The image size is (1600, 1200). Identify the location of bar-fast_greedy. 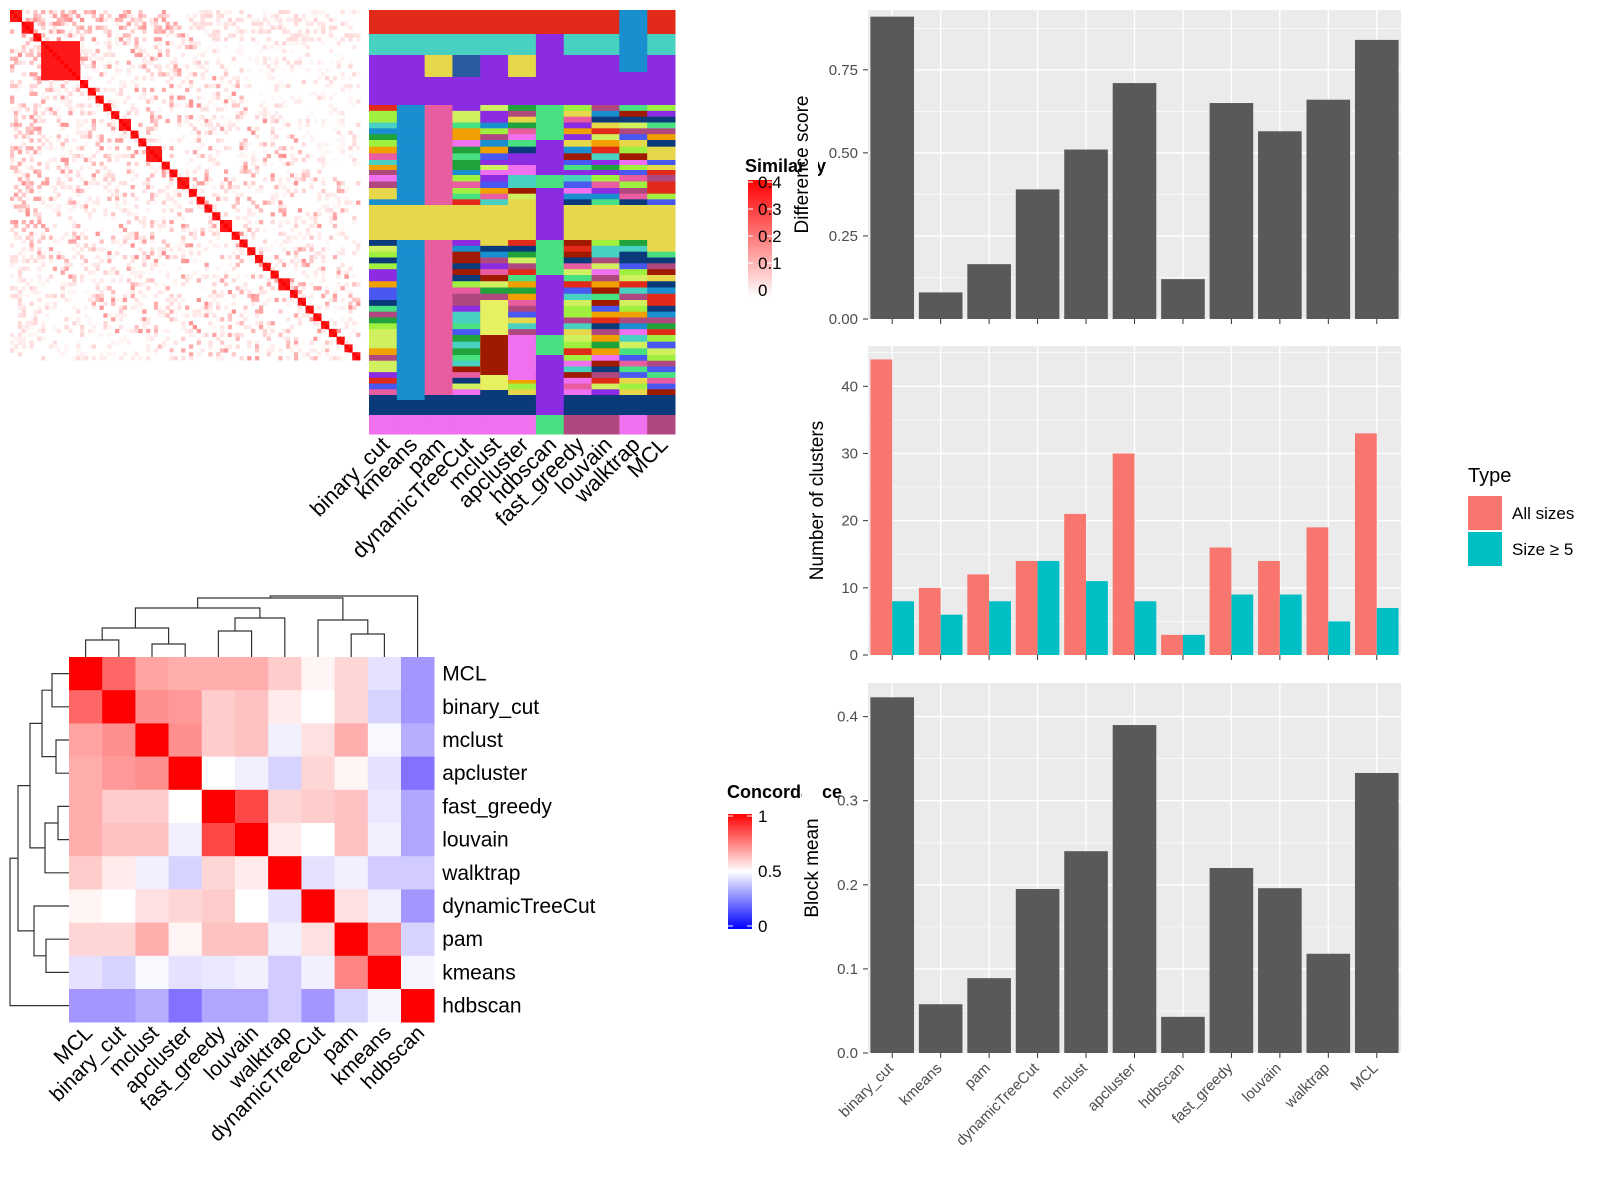
(1231, 960).